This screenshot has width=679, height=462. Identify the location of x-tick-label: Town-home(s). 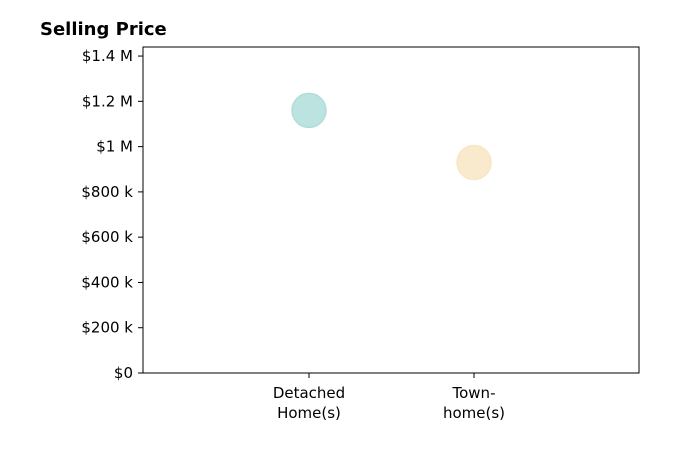
(474, 403).